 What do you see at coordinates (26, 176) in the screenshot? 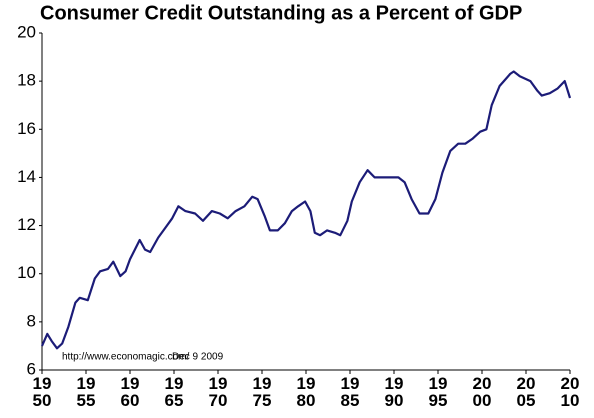
I see `y-tick-label: 14` at bounding box center [26, 176].